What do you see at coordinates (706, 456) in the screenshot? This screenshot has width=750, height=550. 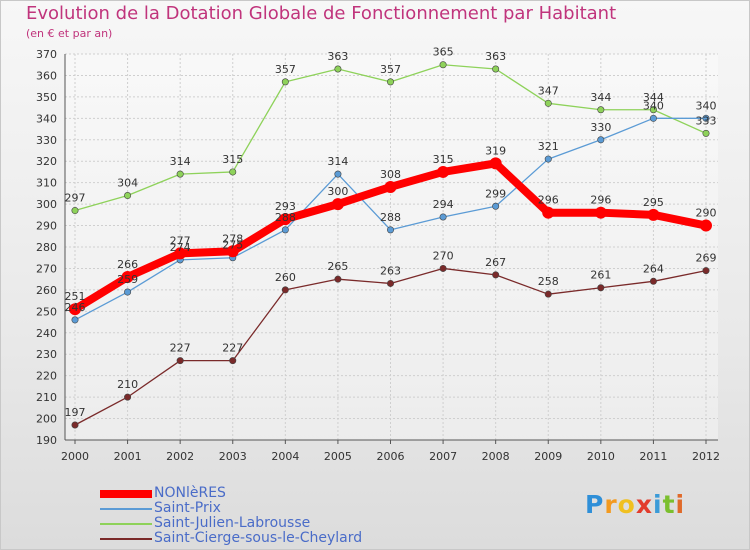 I see `x-tick-label: 2012` at bounding box center [706, 456].